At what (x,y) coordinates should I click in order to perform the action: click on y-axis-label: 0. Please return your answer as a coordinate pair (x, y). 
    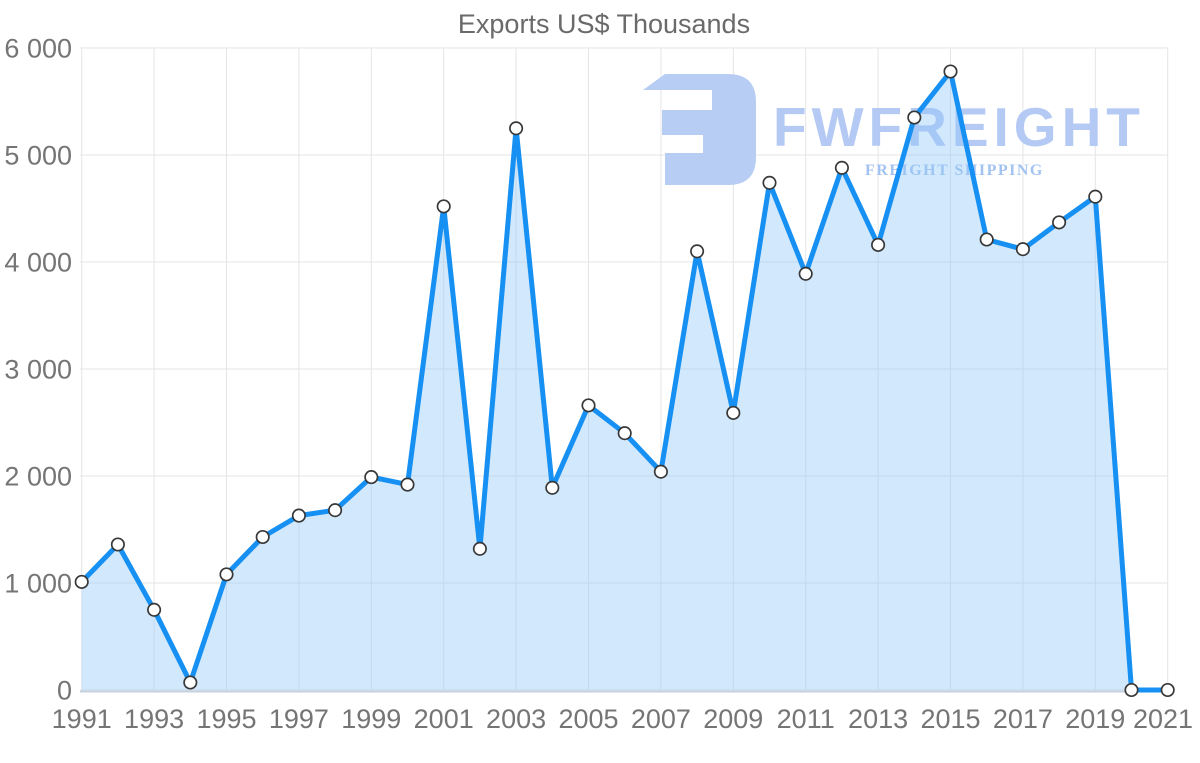
    Looking at the image, I should click on (64, 691).